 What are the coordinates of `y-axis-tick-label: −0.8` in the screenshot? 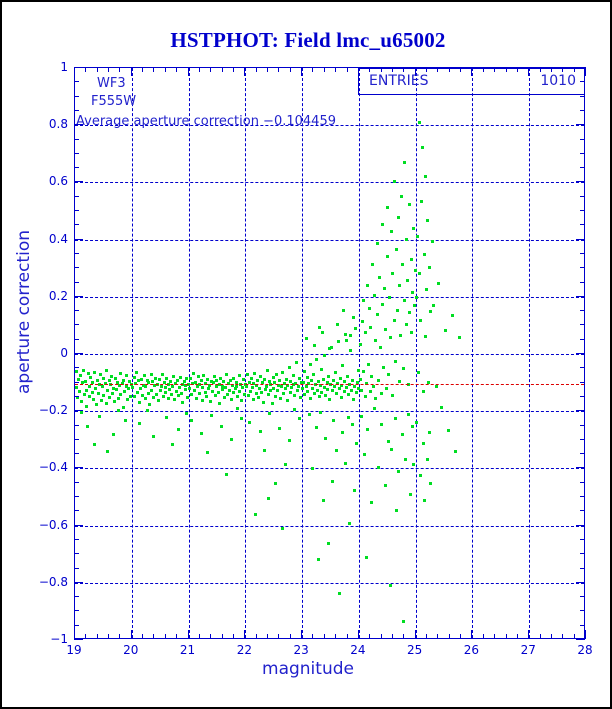 It's located at (53, 581).